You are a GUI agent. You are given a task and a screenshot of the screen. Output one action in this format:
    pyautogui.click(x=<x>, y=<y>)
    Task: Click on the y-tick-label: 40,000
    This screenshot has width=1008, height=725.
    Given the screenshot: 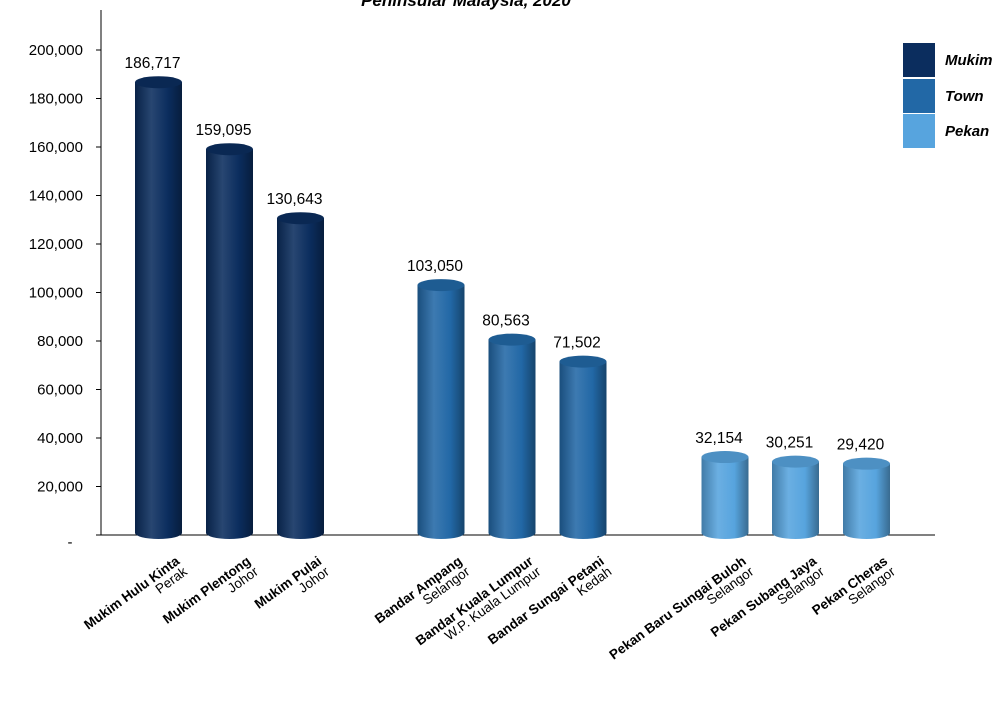 What is the action you would take?
    pyautogui.click(x=60, y=438)
    